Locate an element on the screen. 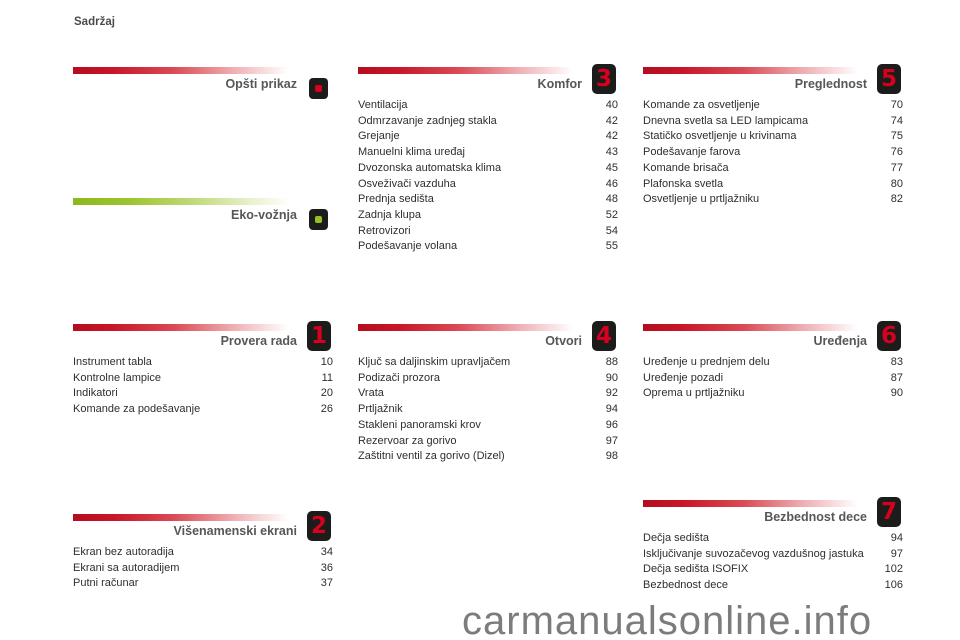 The height and width of the screenshot is (640, 960). toc-item-label: Retrovizori is located at coordinates (384, 230).